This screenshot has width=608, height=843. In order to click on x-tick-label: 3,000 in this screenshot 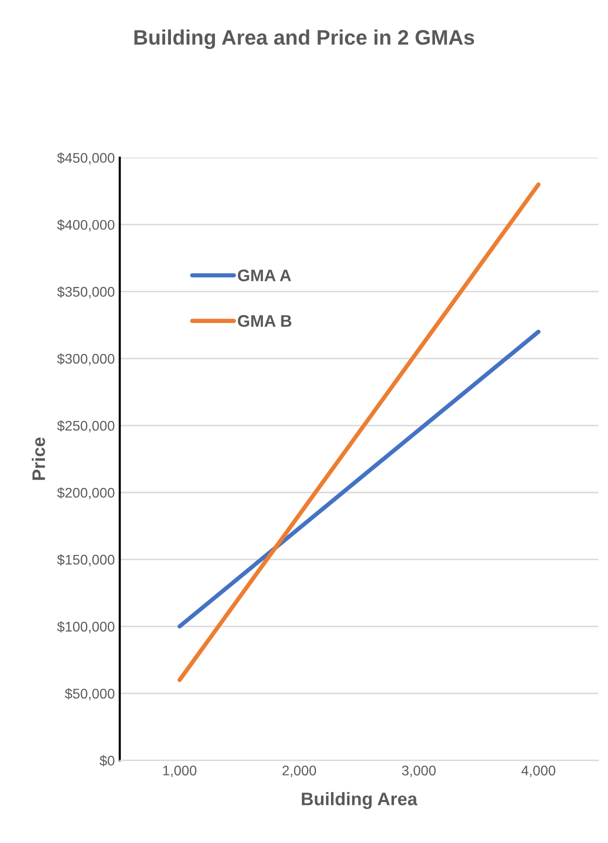, I will do `click(419, 772)`.